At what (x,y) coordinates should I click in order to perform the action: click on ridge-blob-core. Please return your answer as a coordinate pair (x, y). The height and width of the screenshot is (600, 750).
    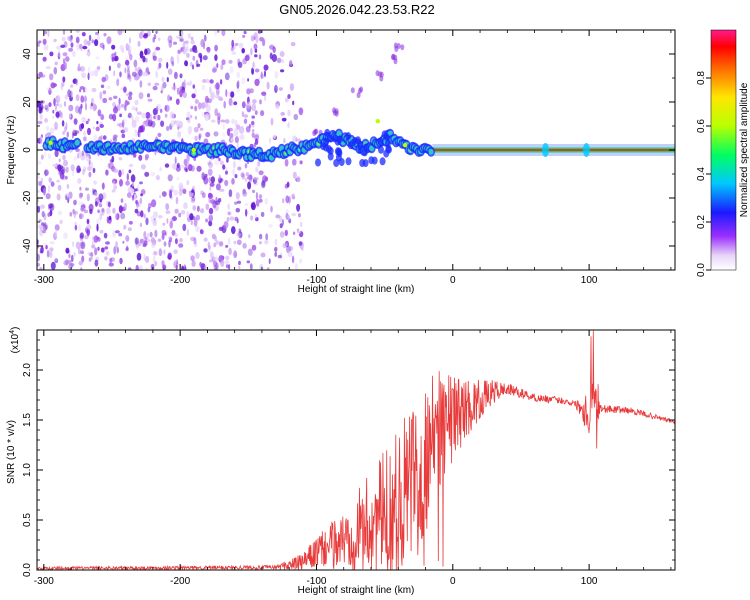
    Looking at the image, I should click on (431, 151).